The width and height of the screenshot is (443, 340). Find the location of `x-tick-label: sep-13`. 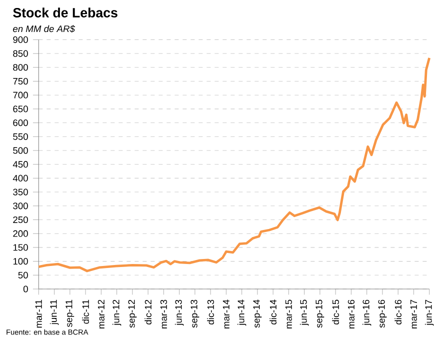

x-tick-label: sep-13 is located at coordinates (195, 314).